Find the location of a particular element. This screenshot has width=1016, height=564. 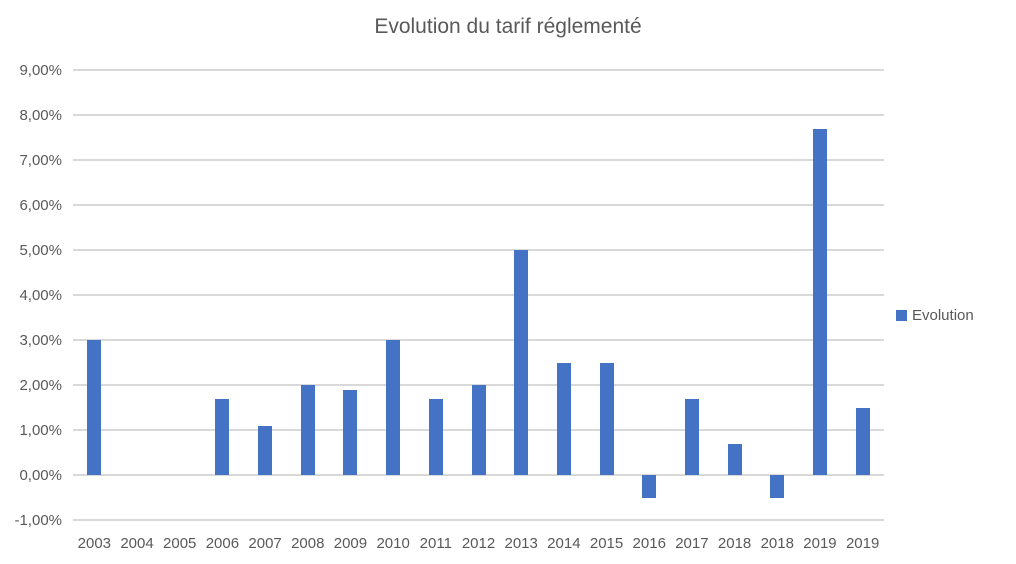

bar-2003 is located at coordinates (94, 407).